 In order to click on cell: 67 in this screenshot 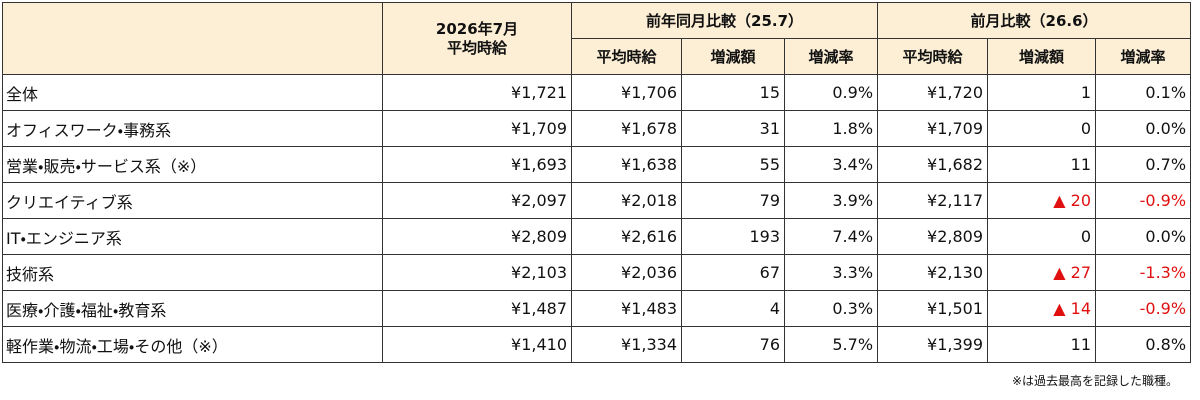, I will do `click(733, 272)`.